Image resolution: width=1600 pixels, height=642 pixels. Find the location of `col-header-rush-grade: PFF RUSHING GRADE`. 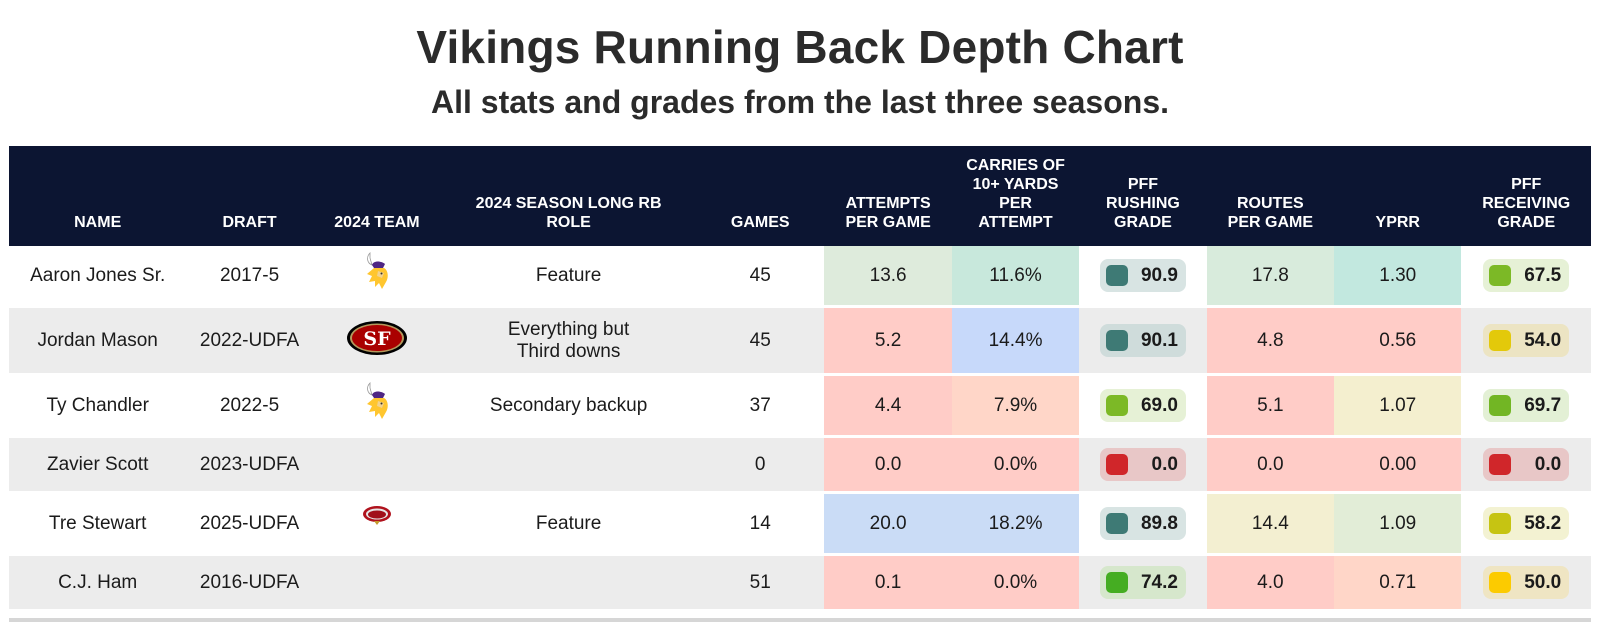

col-header-rush-grade: PFF RUSHING GRADE is located at coordinates (1143, 196).